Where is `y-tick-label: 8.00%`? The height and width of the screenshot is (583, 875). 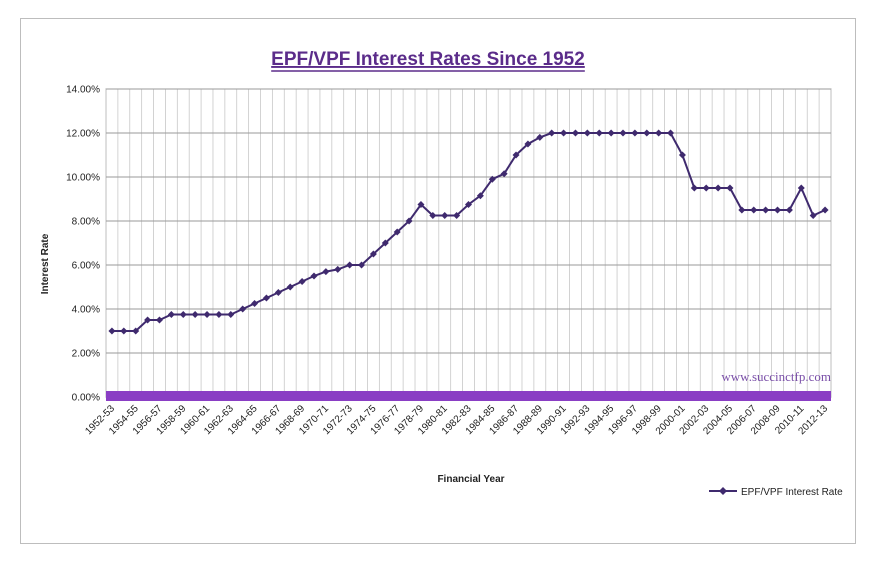
y-tick-label: 8.00% is located at coordinates (86, 222).